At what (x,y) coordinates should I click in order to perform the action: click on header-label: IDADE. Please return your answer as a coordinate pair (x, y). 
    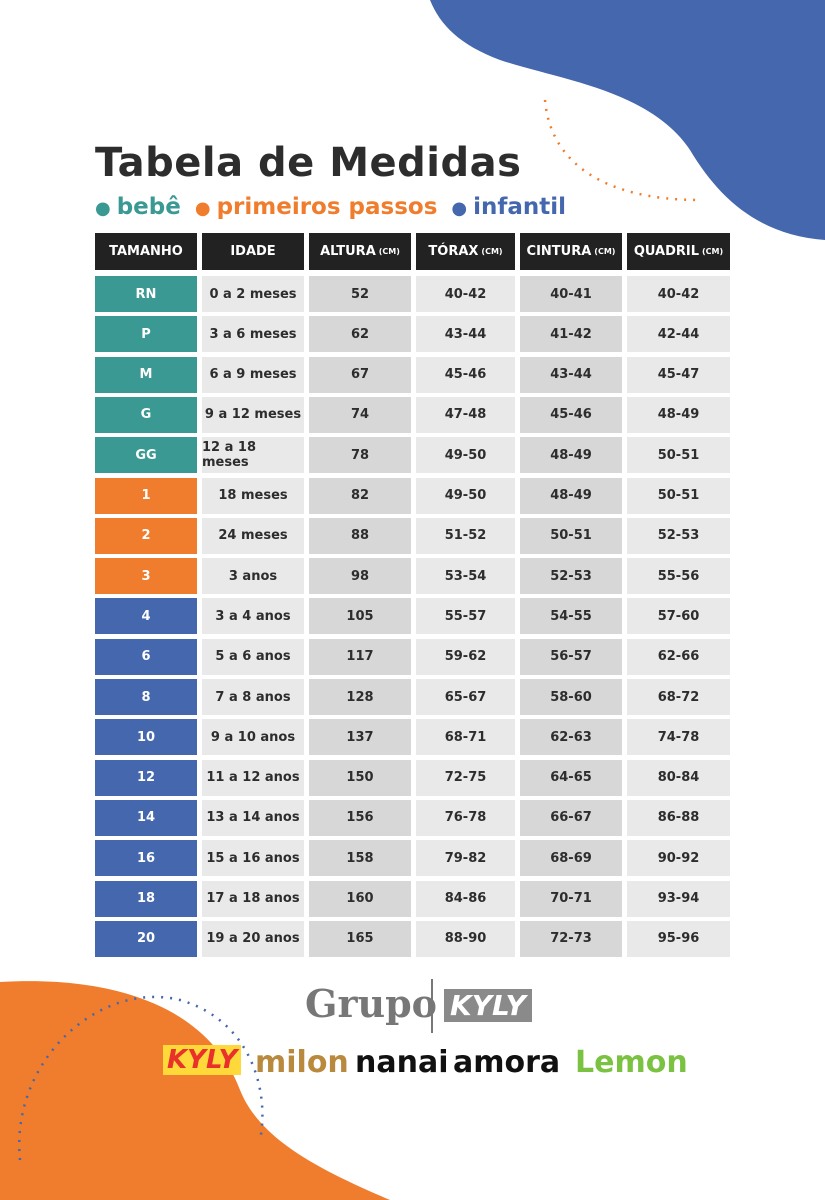
    Looking at the image, I should click on (253, 251).